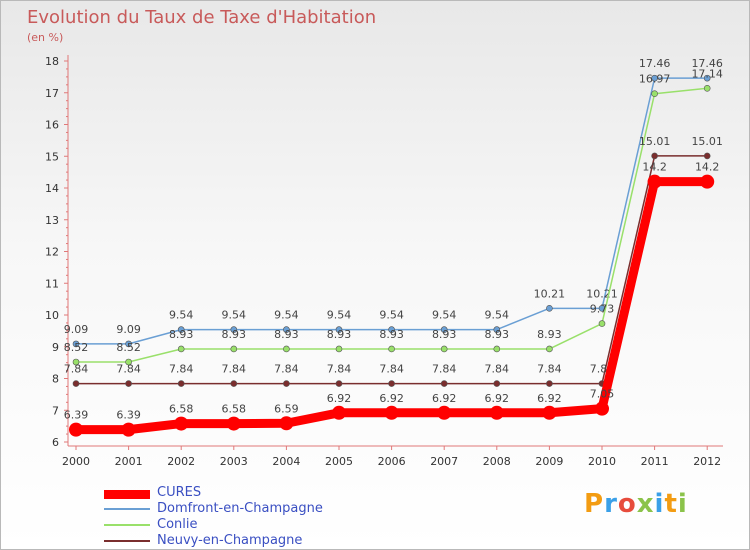 The width and height of the screenshot is (750, 550). I want to click on x-tick-label: 2007, so click(444, 461).